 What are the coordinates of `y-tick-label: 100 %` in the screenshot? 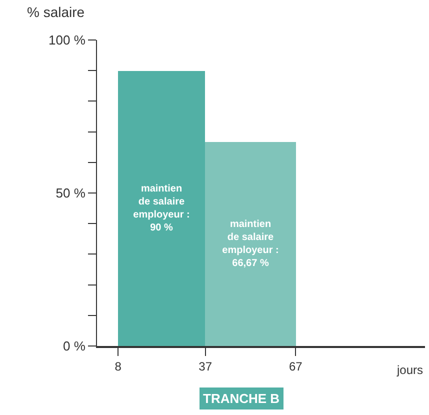 It's located at (67, 40).